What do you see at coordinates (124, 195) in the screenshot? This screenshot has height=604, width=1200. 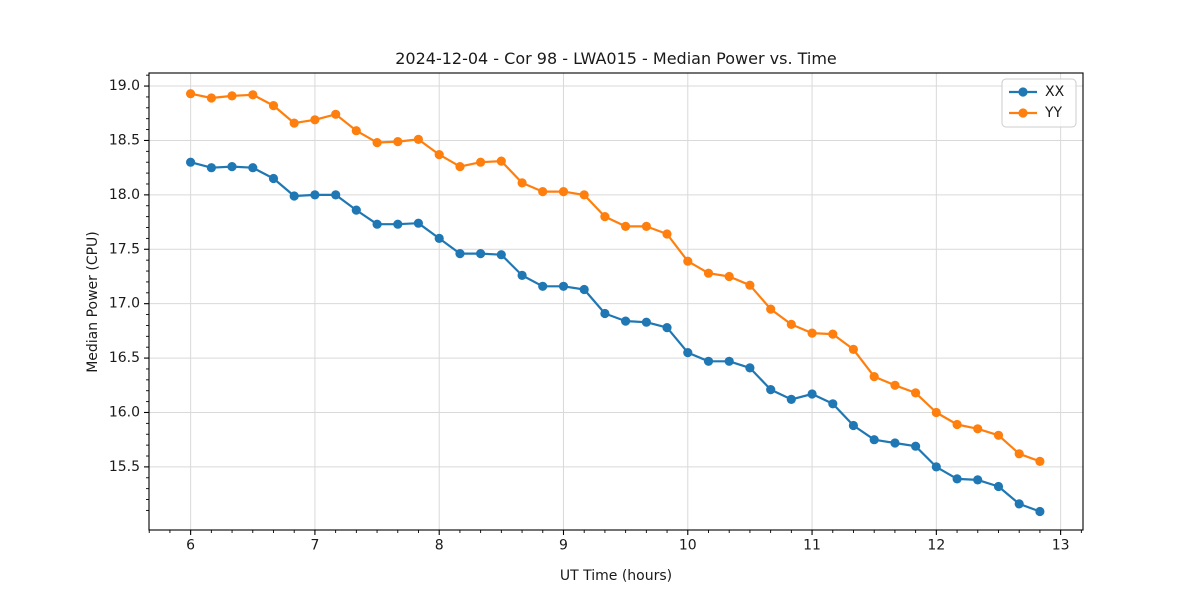 I see `y-tick-label: 18.0` at bounding box center [124, 195].